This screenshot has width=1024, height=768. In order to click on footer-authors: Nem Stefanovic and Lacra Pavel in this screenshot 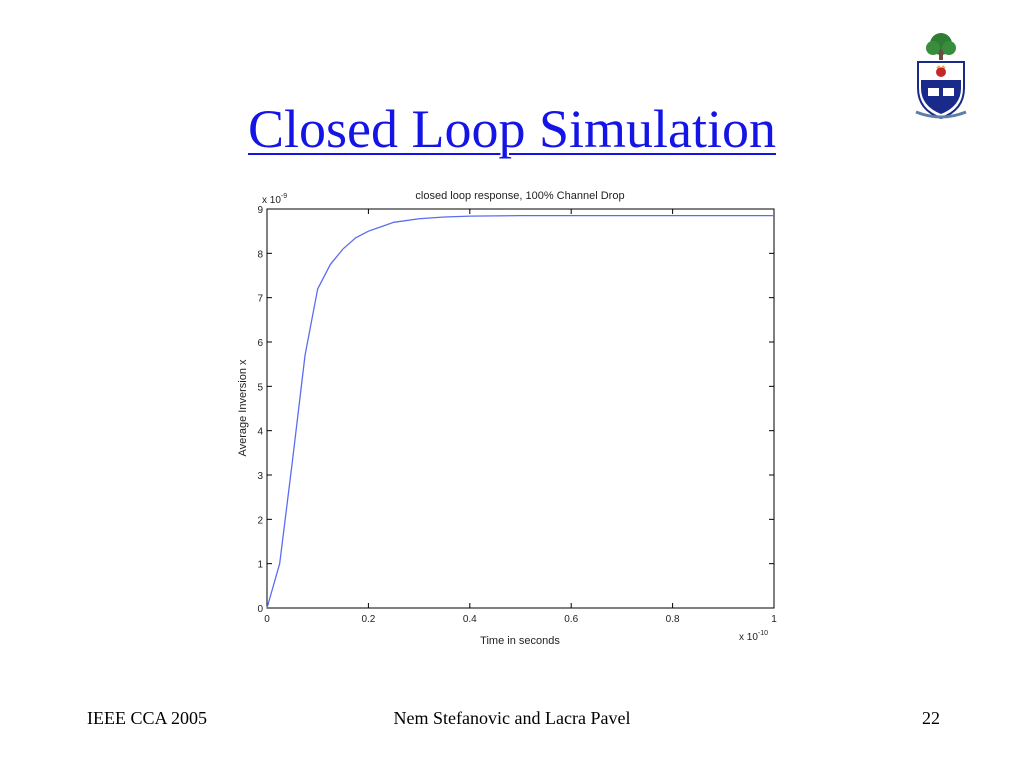, I will do `click(512, 718)`.